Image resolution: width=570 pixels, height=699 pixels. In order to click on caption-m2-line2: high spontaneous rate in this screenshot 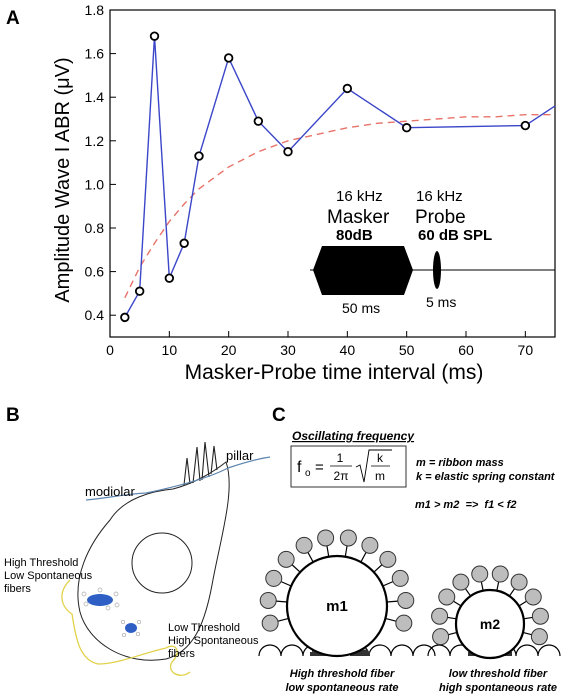, I will do `click(498, 688)`.